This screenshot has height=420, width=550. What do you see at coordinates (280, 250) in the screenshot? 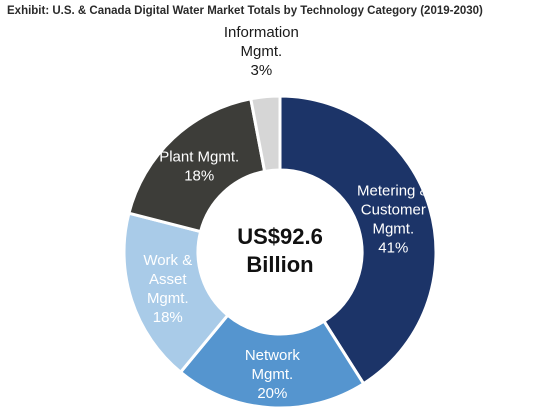
I see `center-total-label: US$92.6 Billion` at bounding box center [280, 250].